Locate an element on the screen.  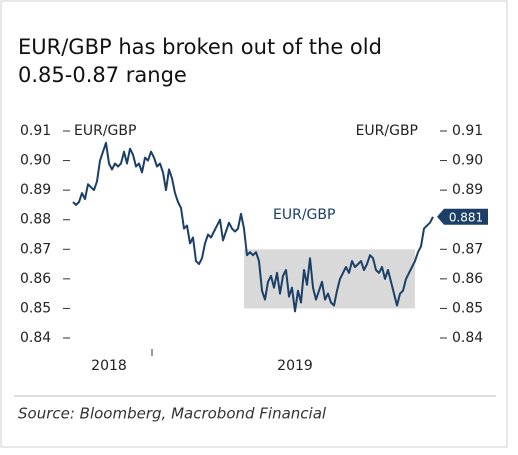
series-label: EUR/GBP is located at coordinates (304, 215).